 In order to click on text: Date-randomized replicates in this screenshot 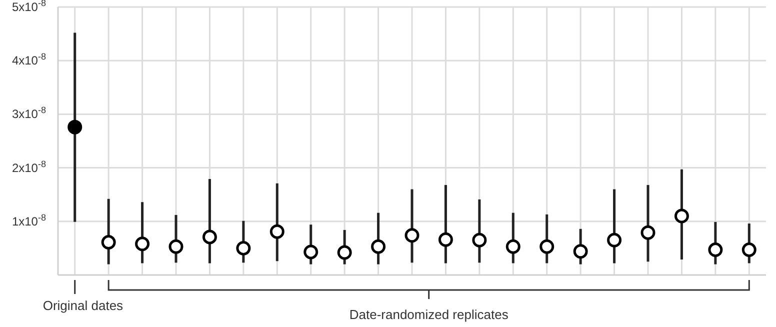, I will do `click(429, 314)`.